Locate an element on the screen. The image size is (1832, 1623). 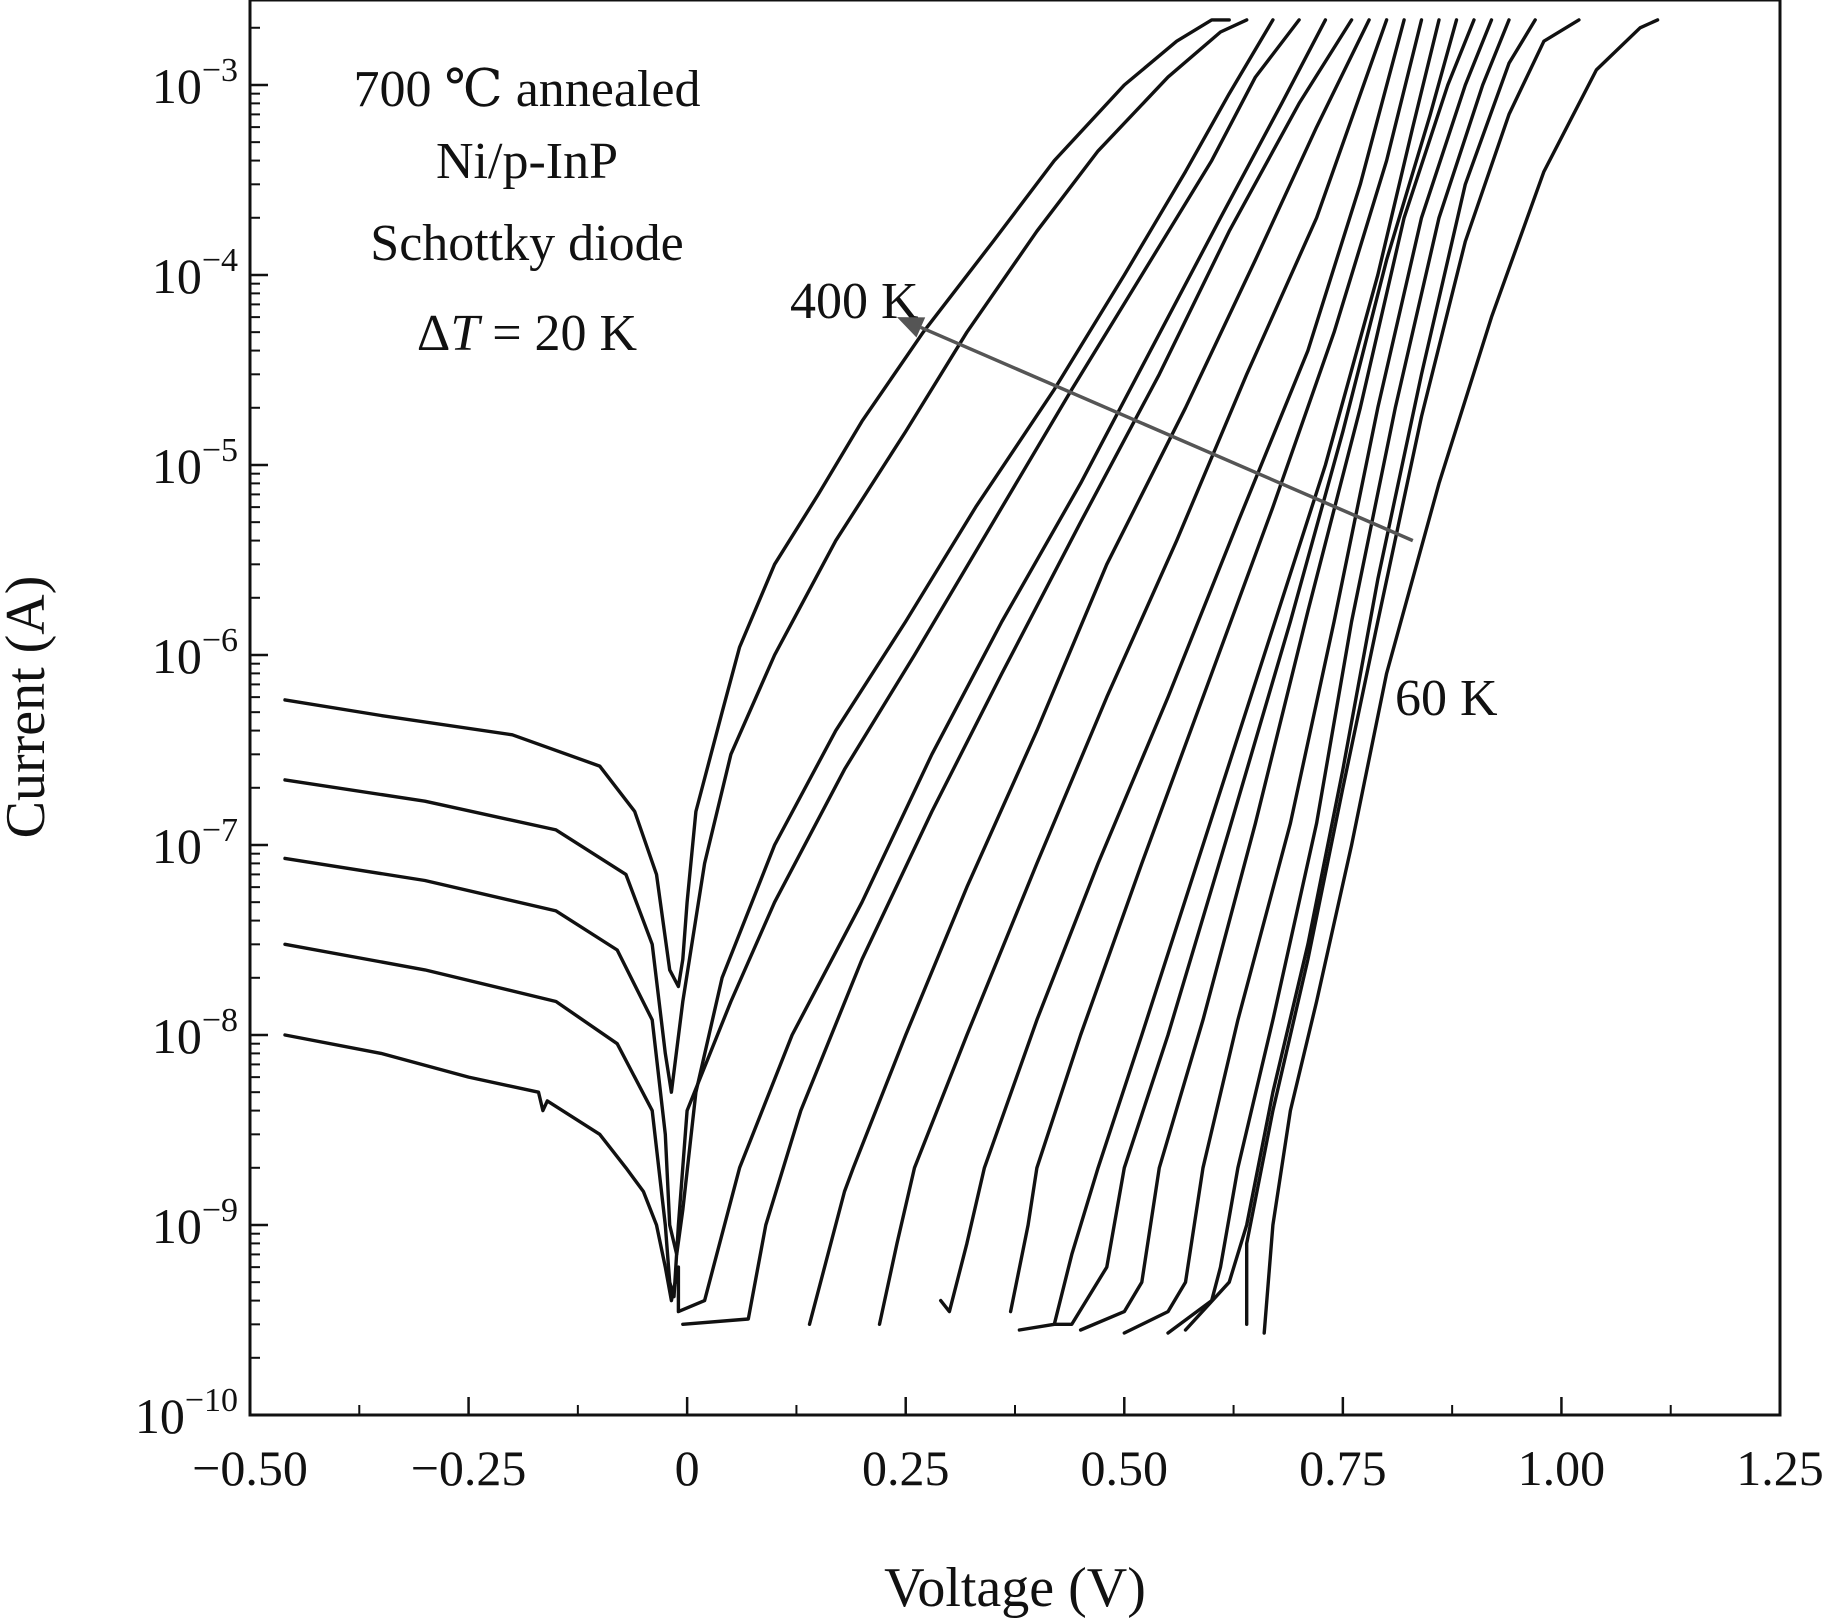
info-line-1: 700 ℃ annealed is located at coordinates (527, 89).